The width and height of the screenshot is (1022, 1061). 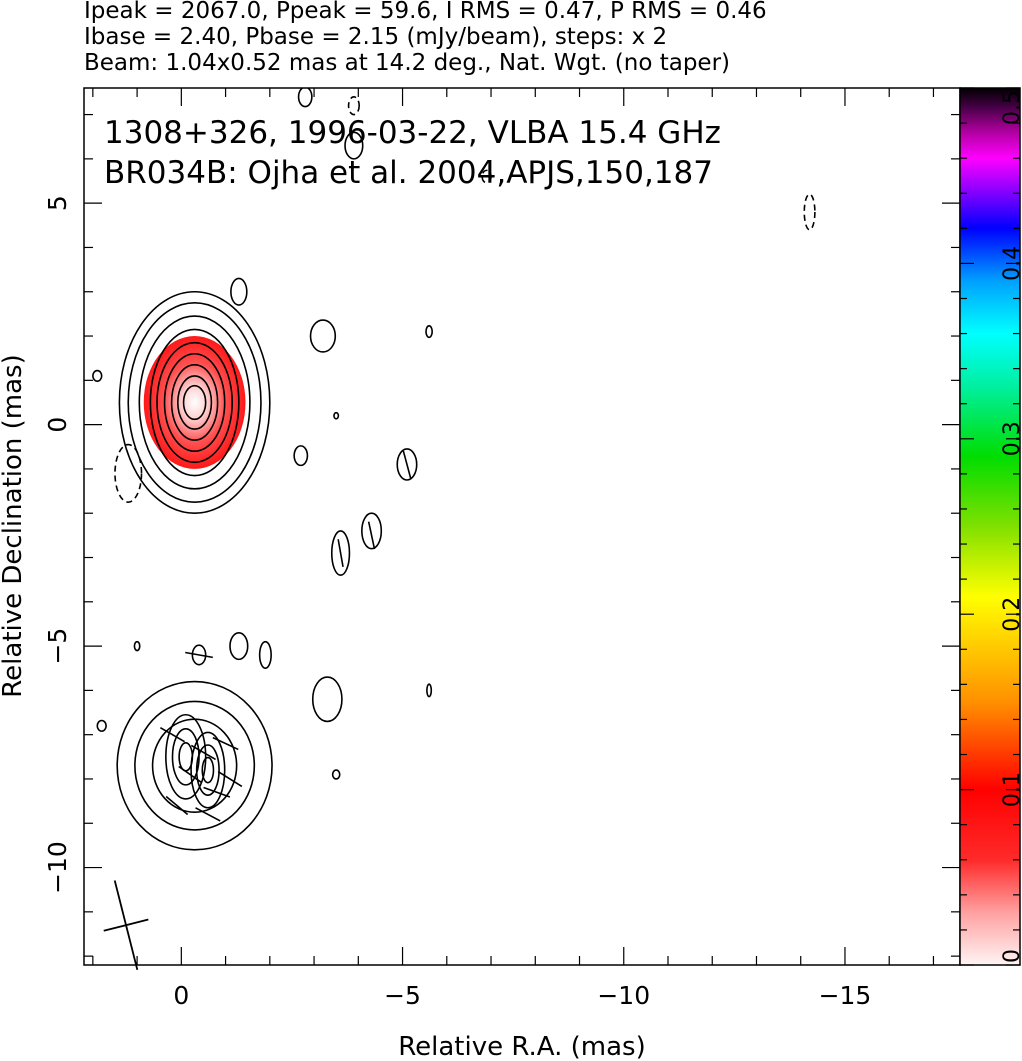 I want to click on y-axis-label: Relative Declination (mas), so click(x=14, y=525).